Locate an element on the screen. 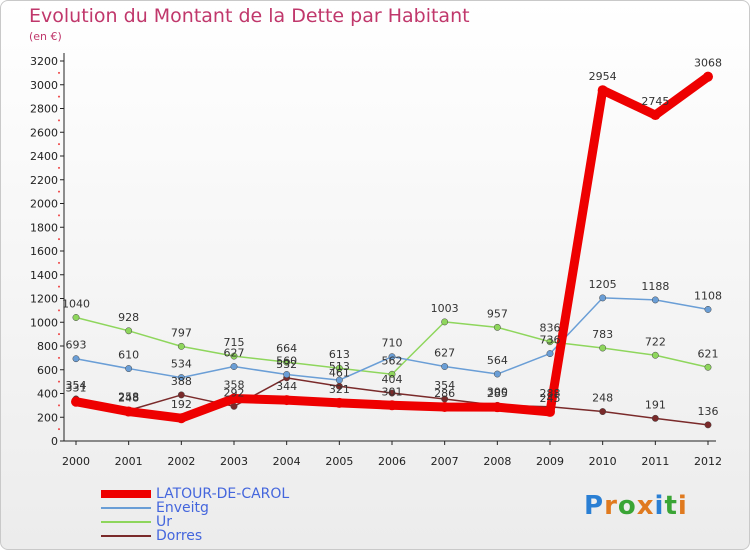  data-label: 285 is located at coordinates (497, 393).